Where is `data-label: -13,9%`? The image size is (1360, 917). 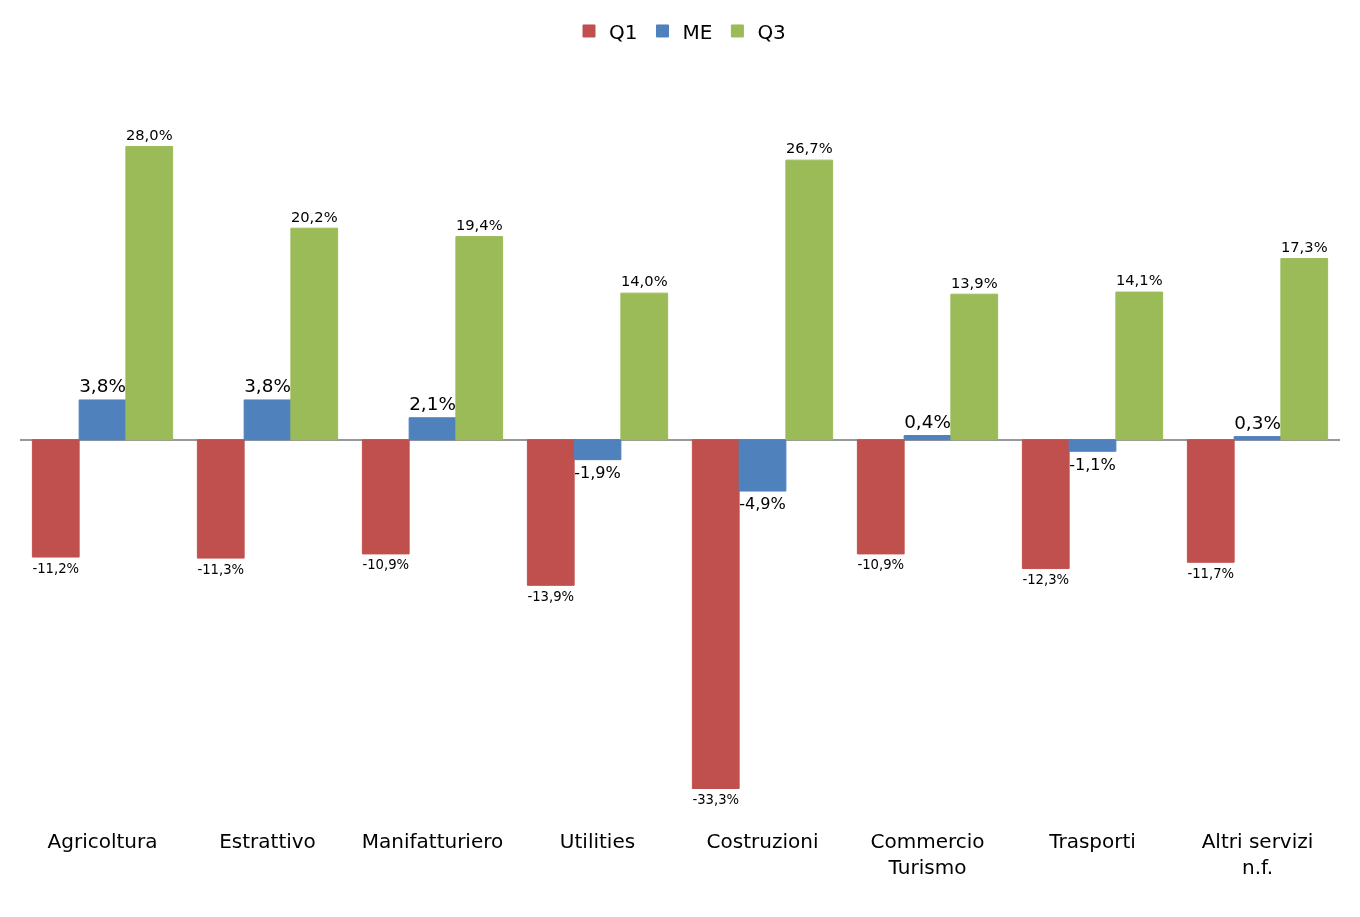
data-label: -13,9% is located at coordinates (551, 596).